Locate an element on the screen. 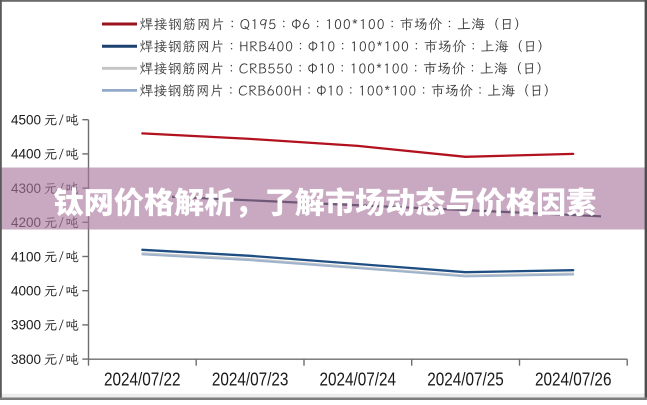 Image resolution: width=647 pixels, height=405 pixels. svg-text: 2024/07/23 is located at coordinates (250, 378).